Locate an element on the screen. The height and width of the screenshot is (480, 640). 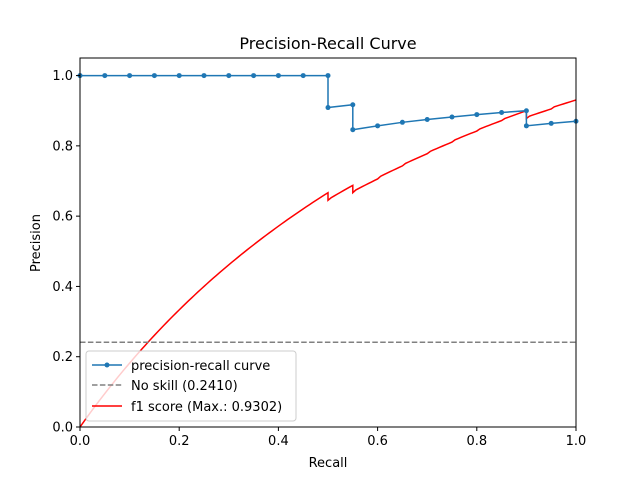
chart-title: Precision-Recall Curve is located at coordinates (327, 43).